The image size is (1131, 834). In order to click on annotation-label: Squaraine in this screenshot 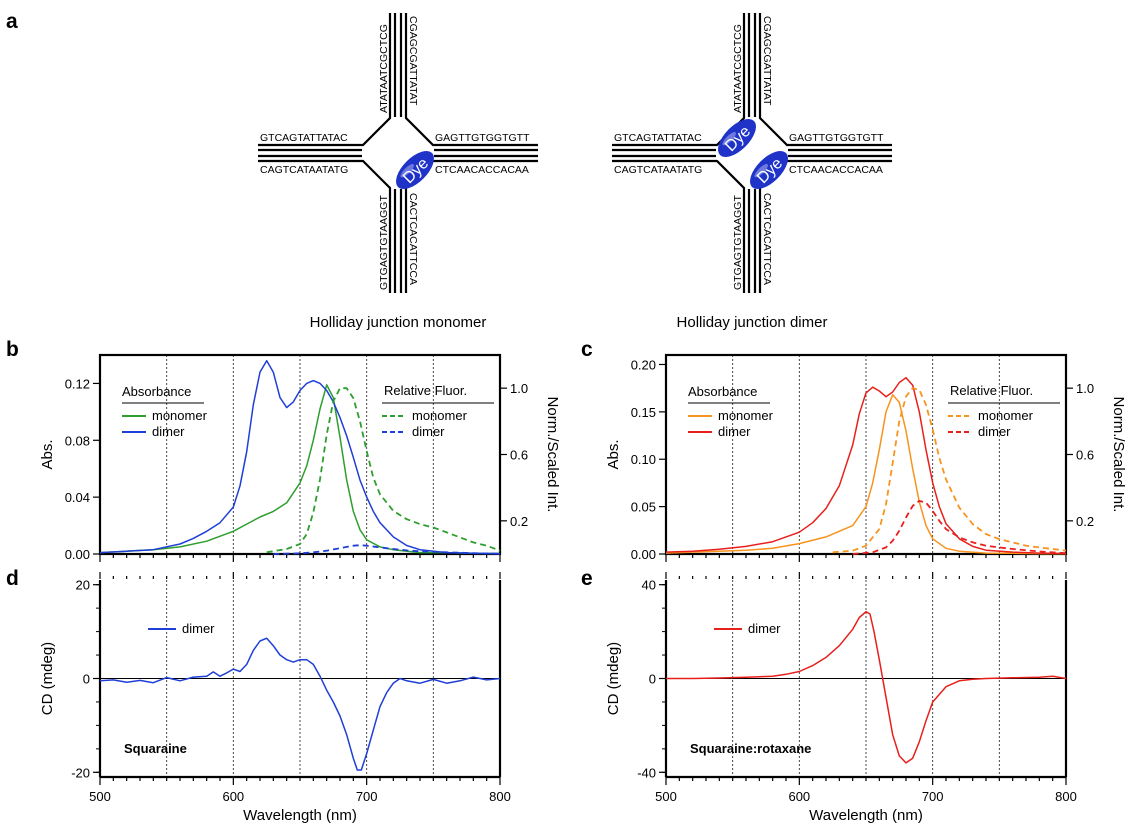, I will do `click(155, 748)`.